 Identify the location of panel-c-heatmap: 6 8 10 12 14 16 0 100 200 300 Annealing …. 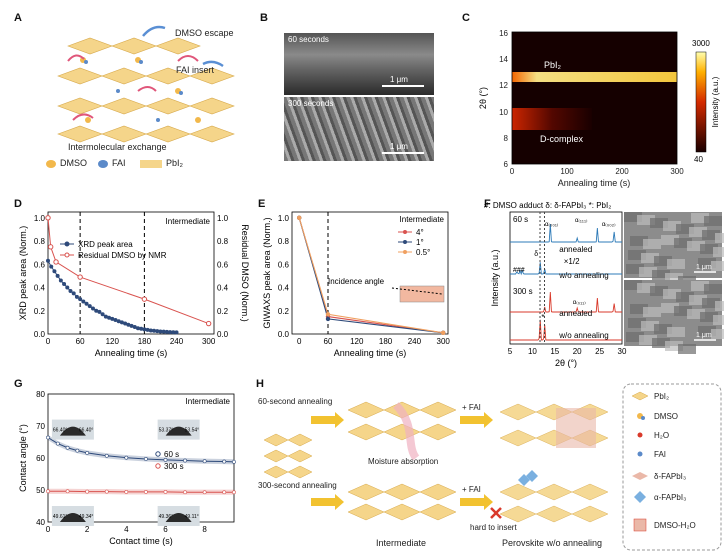
(599, 108).